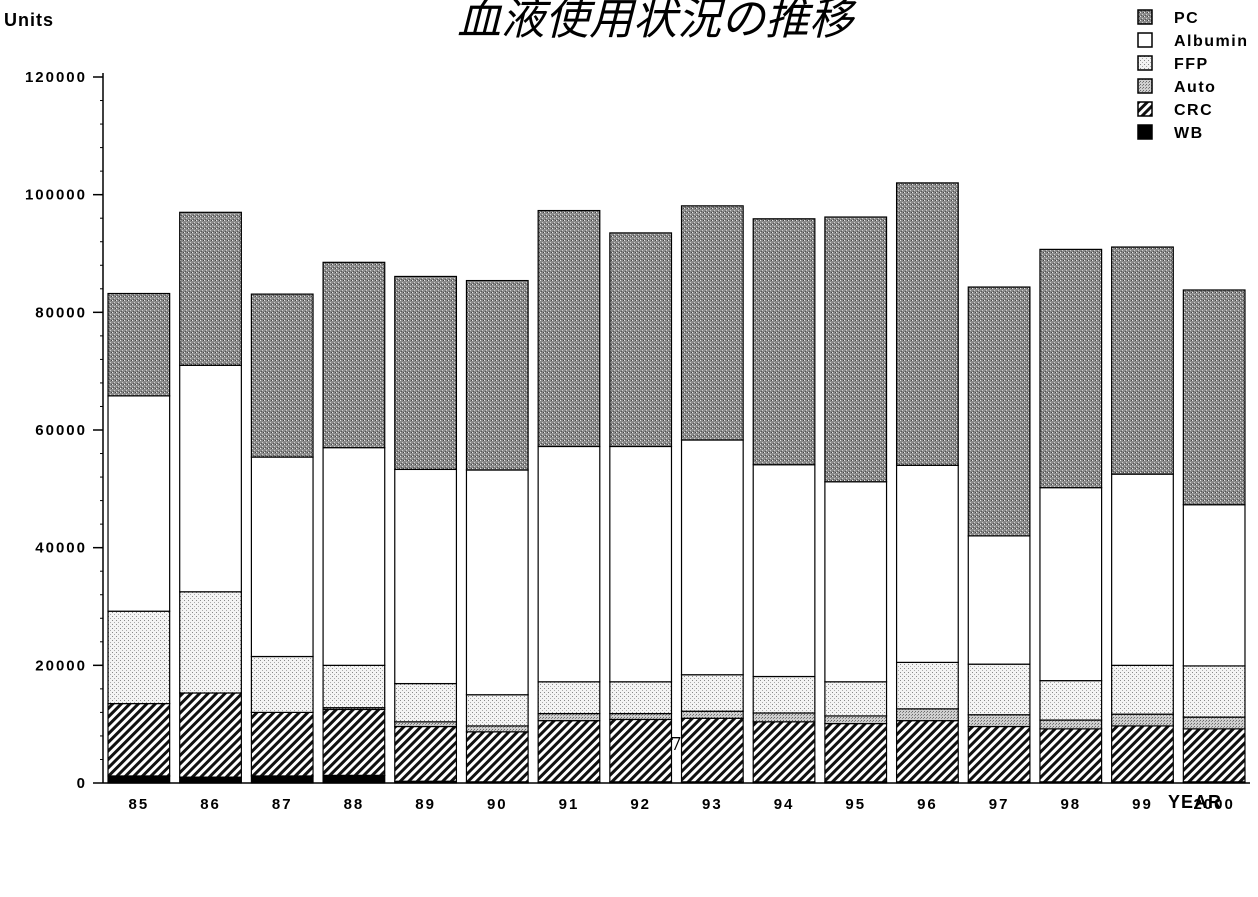 This screenshot has height=897, width=1258. What do you see at coordinates (1193, 75) in the screenshot?
I see `legend: PC Albumin FFP Auto CRC WB` at bounding box center [1193, 75].